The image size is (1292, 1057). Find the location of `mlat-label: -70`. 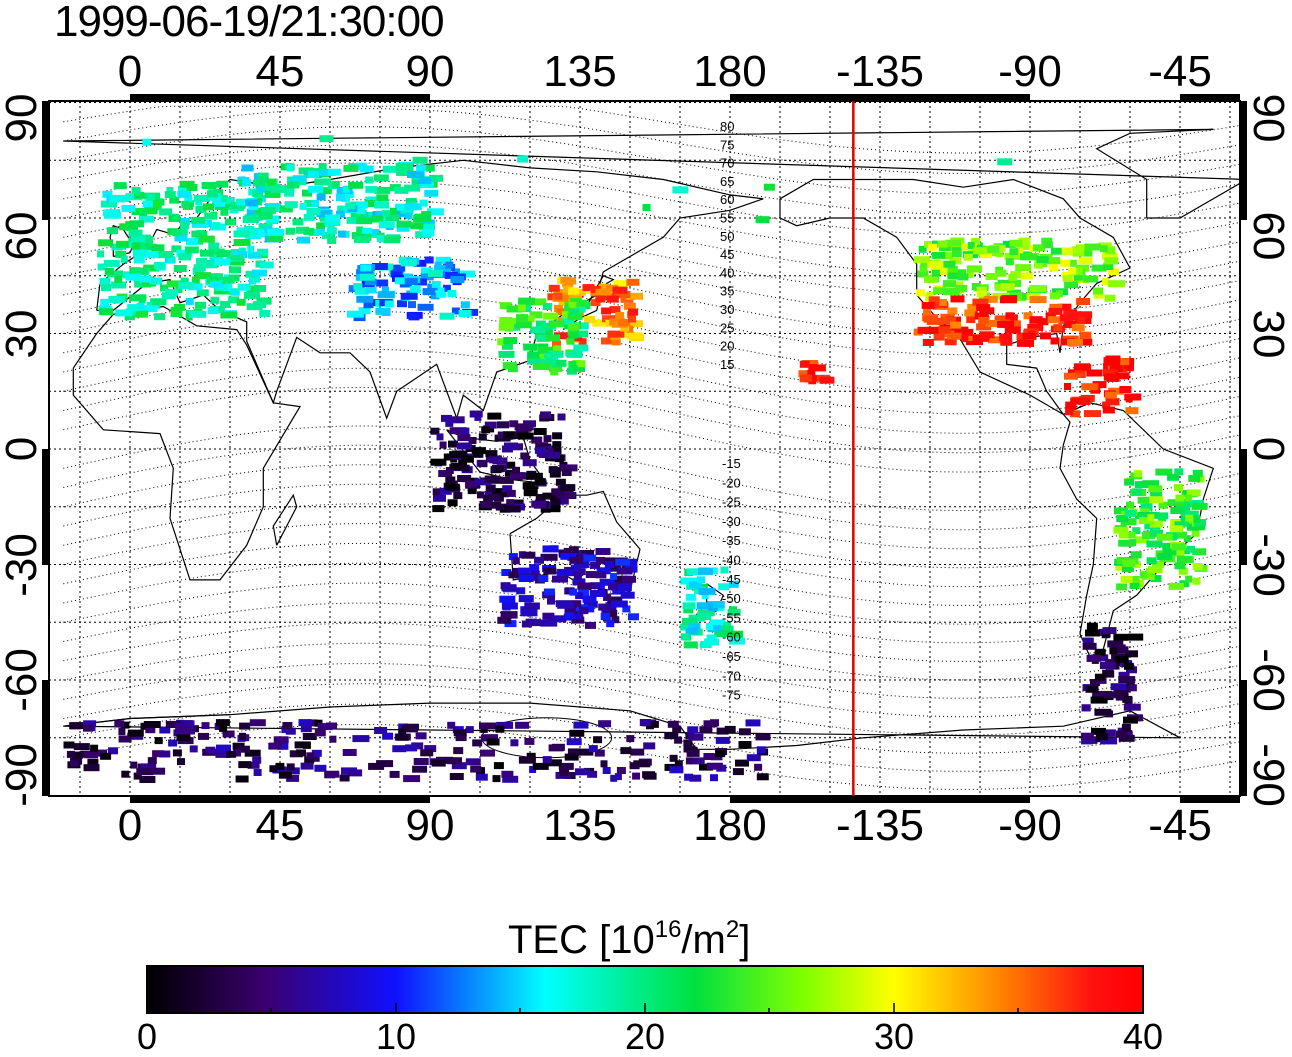

mlat-label: -70 is located at coordinates (731, 675).